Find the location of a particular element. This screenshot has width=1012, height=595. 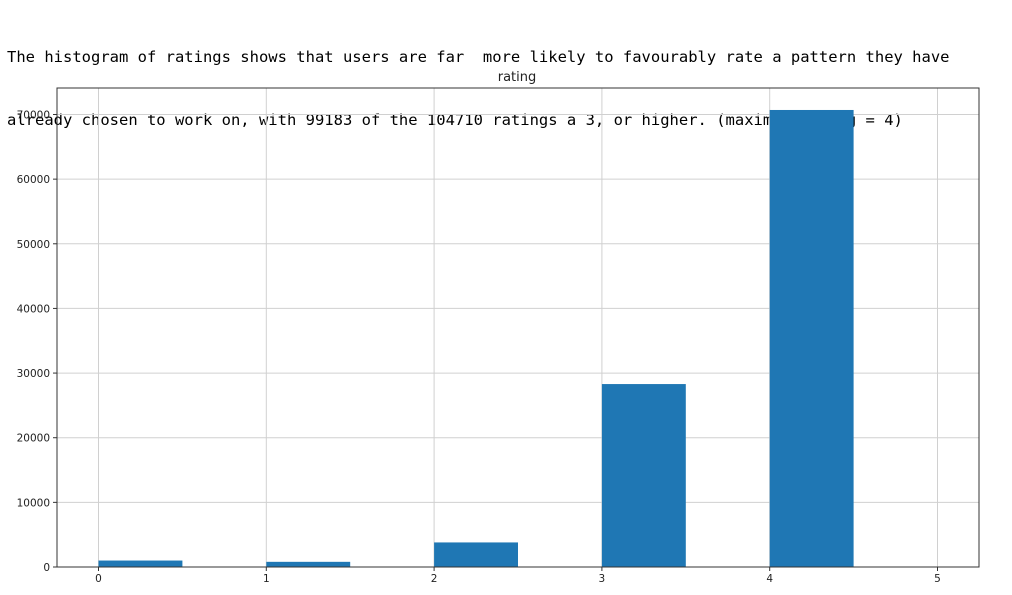

y-tick-label: 70000 is located at coordinates (33, 116).